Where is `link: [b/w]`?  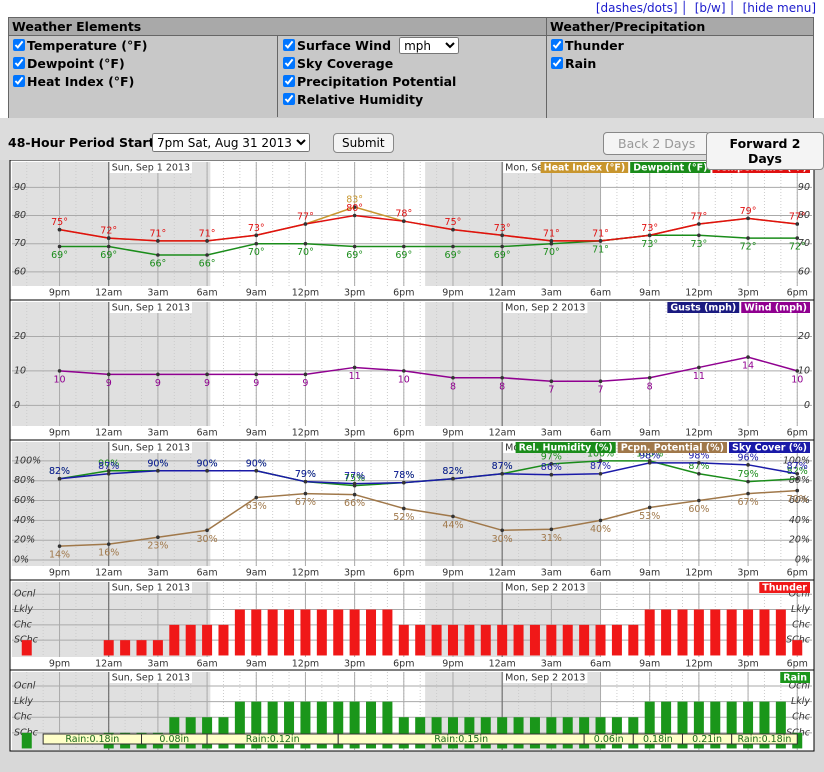
link: [b/w] is located at coordinates (710, 8).